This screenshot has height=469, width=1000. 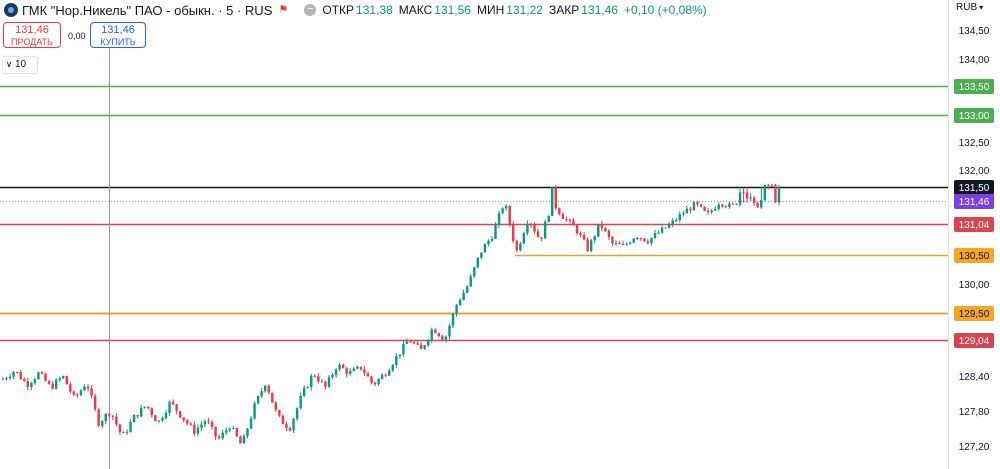 I want to click on buy-button: 131,46 КУПИТЬ, so click(x=118, y=35).